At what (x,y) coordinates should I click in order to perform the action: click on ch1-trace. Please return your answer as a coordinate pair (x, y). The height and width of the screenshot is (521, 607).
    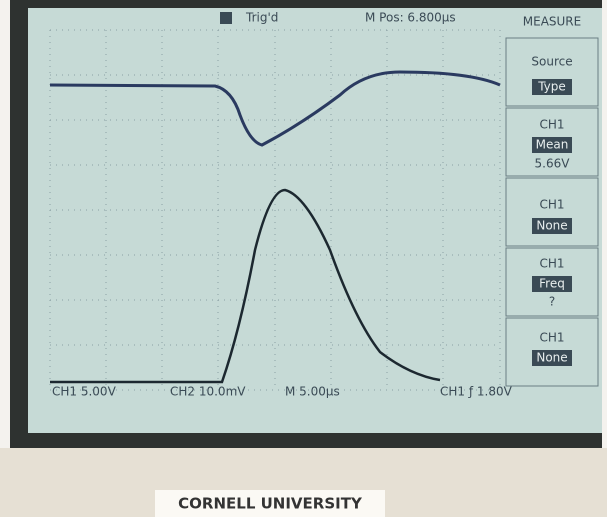
    Looking at the image, I should click on (275, 108).